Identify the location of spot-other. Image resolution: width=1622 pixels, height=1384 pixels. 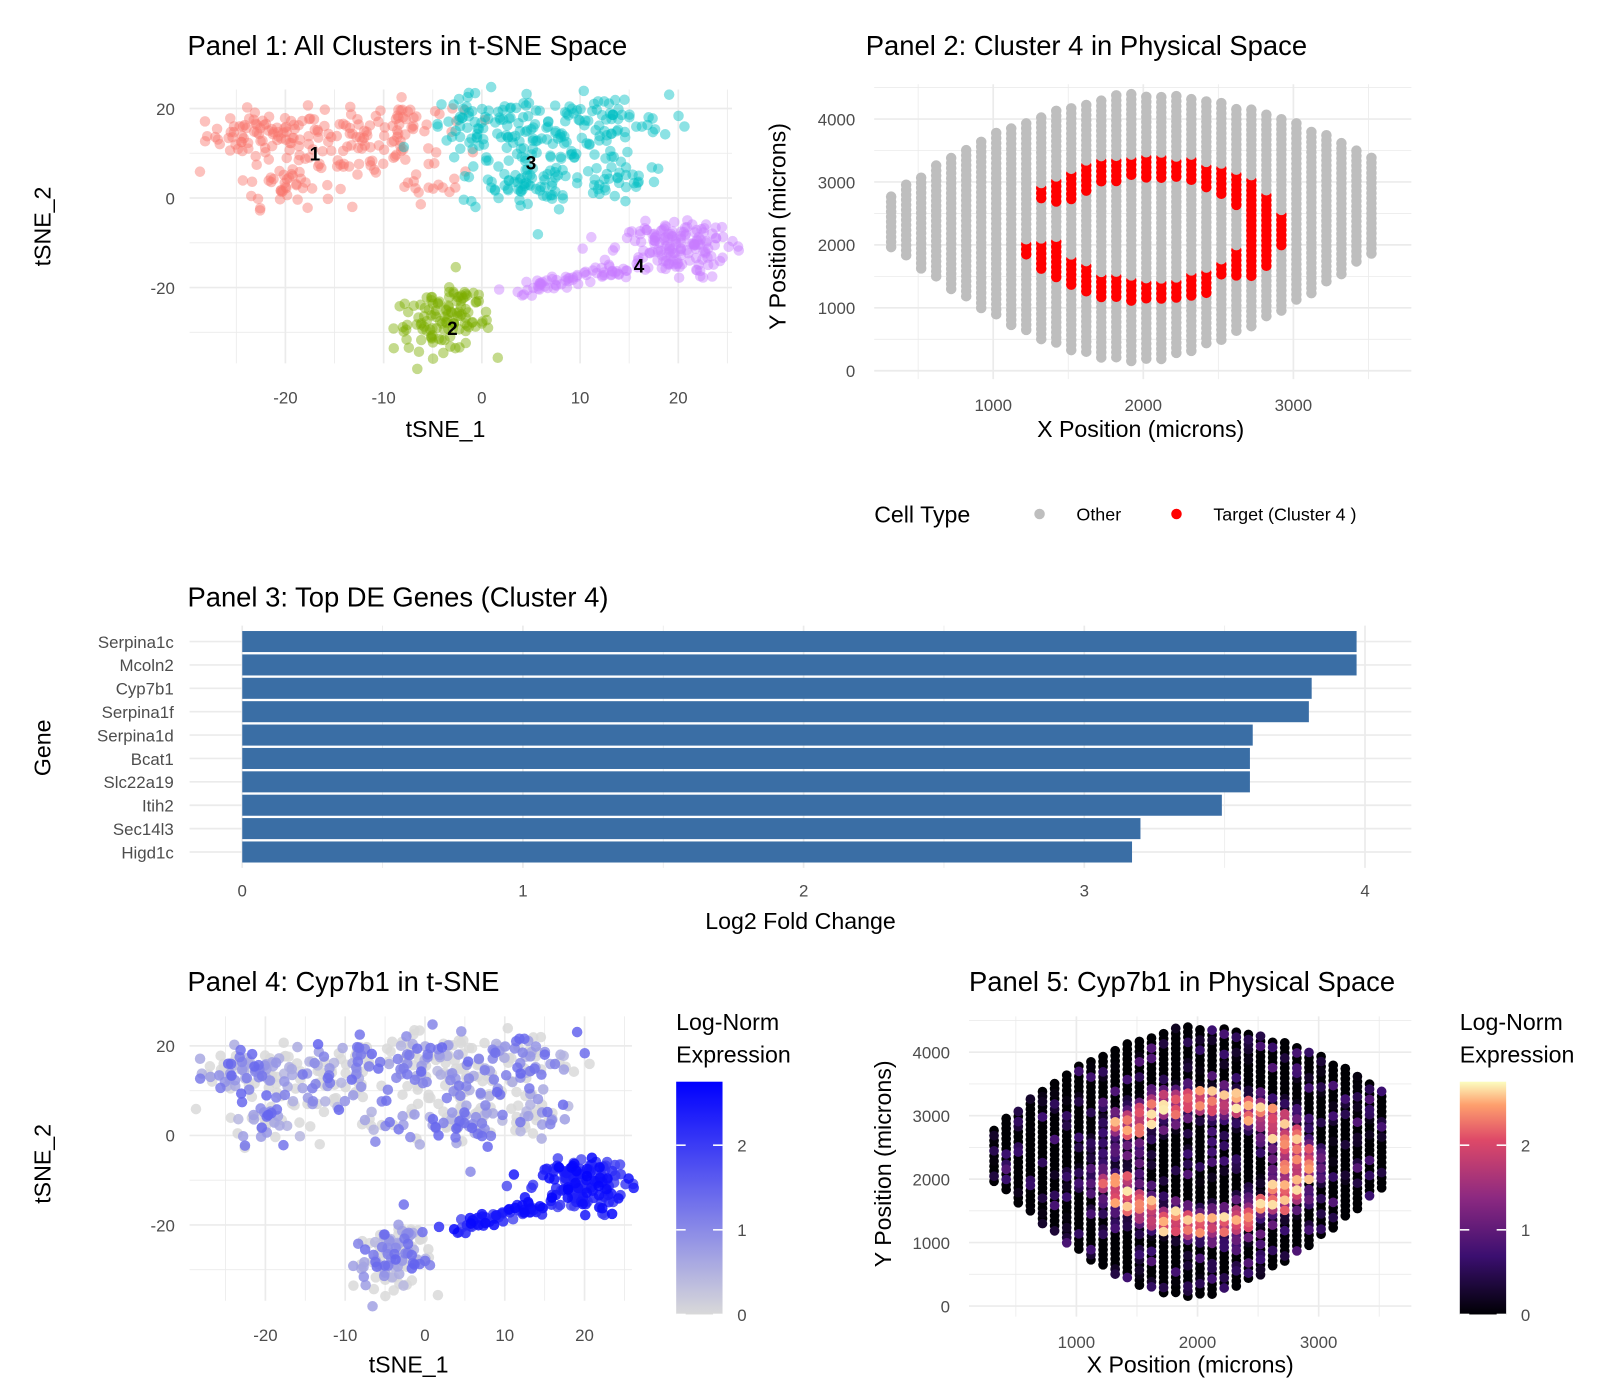
(936, 165).